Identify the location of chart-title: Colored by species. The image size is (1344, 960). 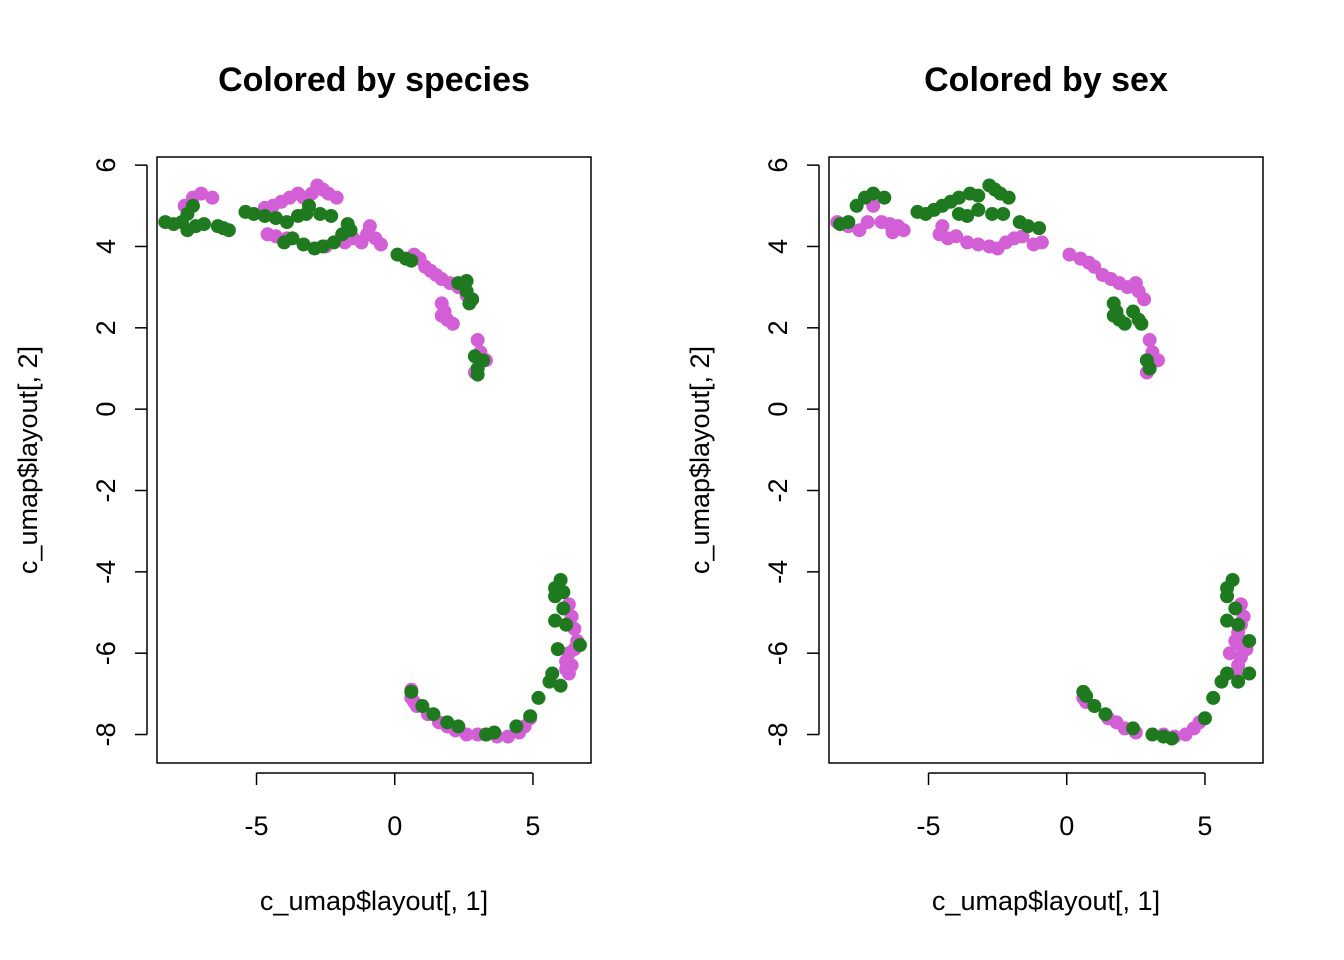
(374, 80).